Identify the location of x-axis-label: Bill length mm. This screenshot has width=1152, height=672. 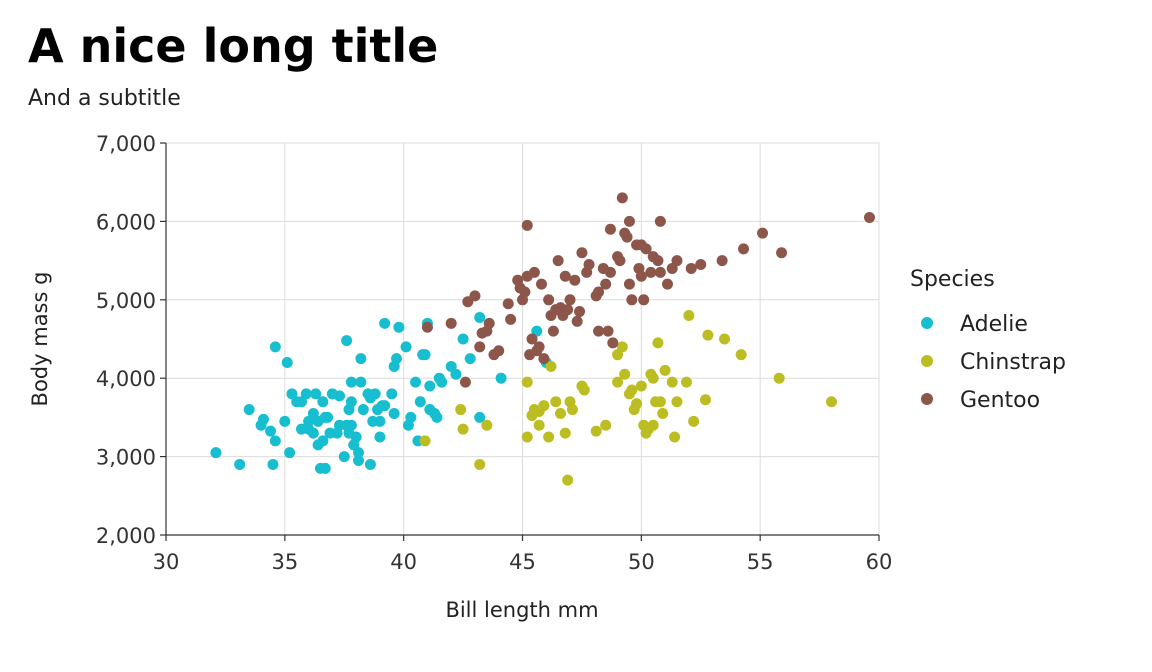
(521, 610).